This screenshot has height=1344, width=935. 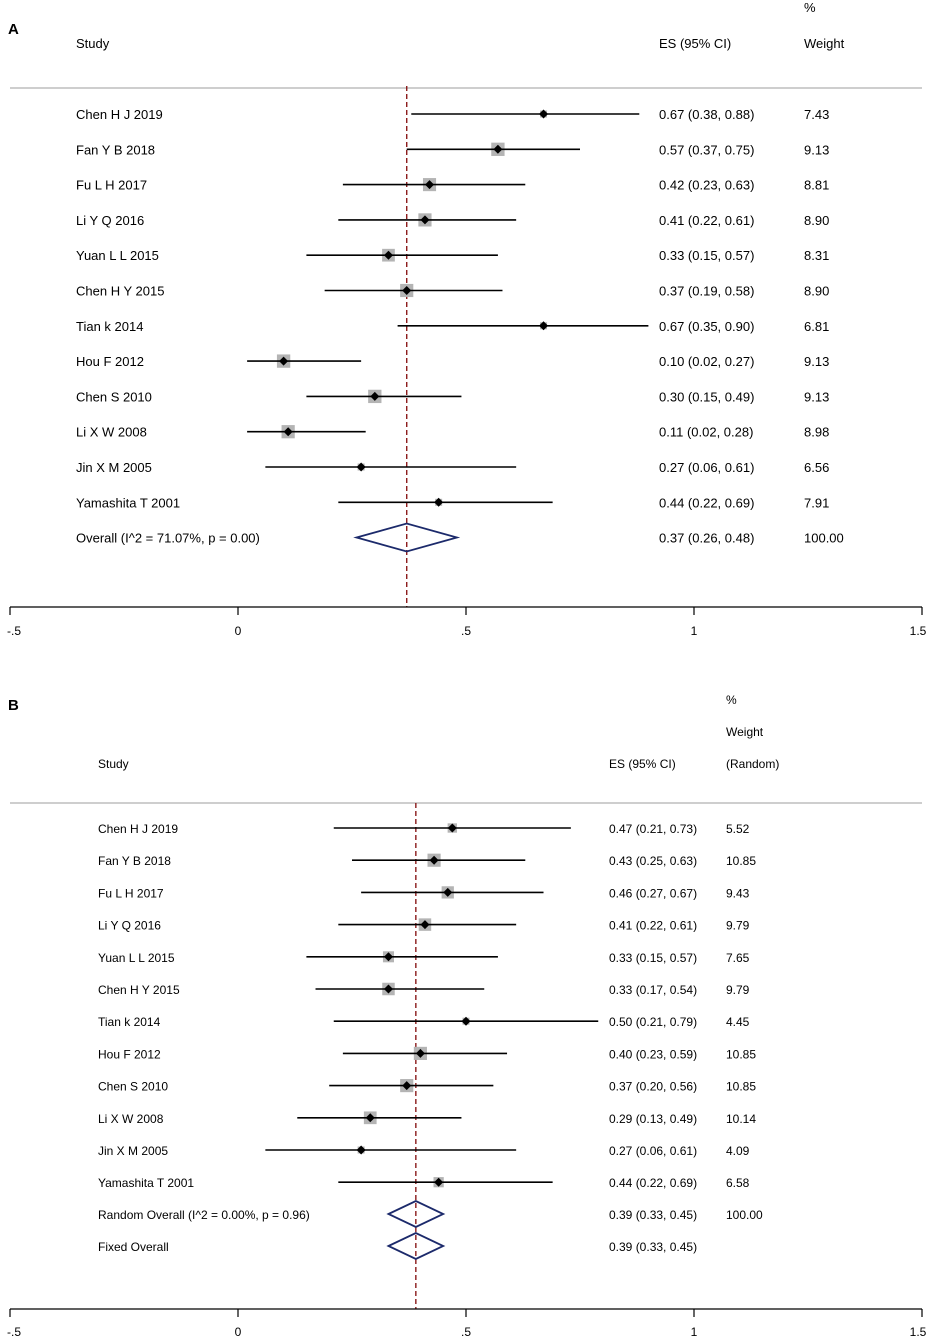 I want to click on effect-size-text: 0.50 (0.21, 0.79), so click(x=653, y=1022).